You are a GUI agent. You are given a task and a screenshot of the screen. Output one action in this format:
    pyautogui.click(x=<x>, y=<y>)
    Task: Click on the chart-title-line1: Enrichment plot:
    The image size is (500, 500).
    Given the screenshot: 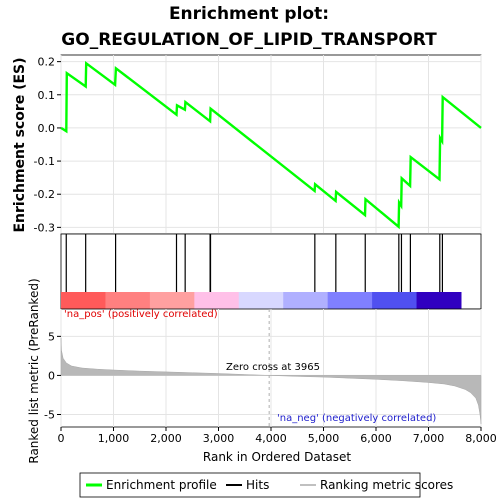 What is the action you would take?
    pyautogui.click(x=249, y=14)
    